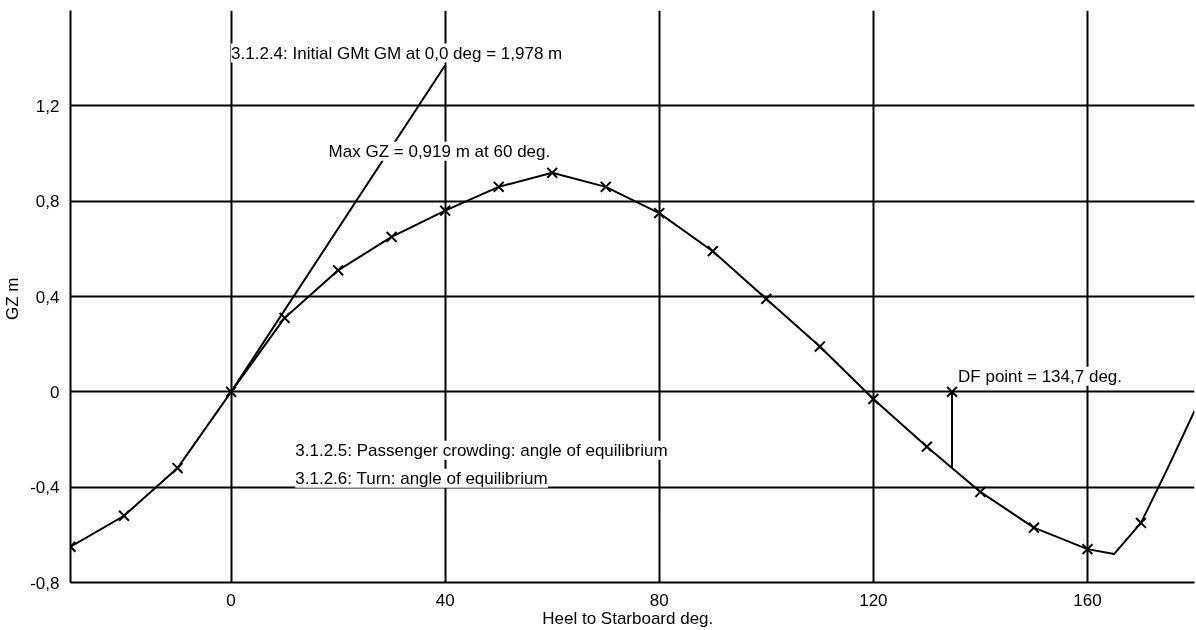 This screenshot has height=630, width=1196. I want to click on y-tick-label: -0,4, so click(45, 488).